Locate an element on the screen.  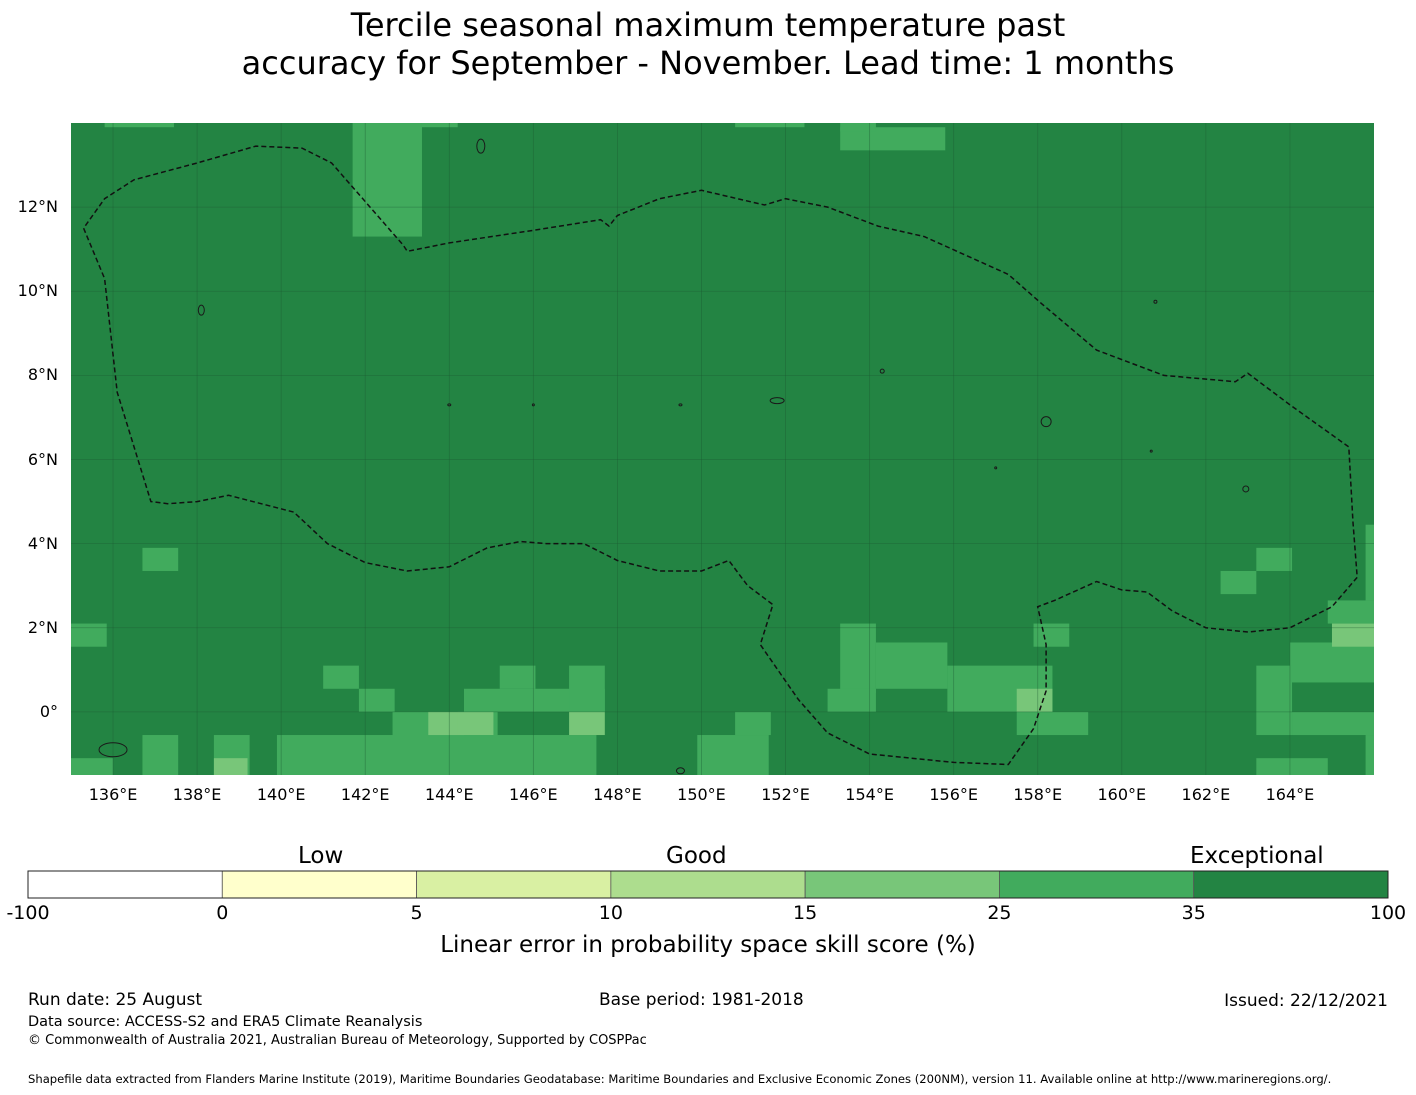
colorbar-category-low: Low is located at coordinates (321, 856).